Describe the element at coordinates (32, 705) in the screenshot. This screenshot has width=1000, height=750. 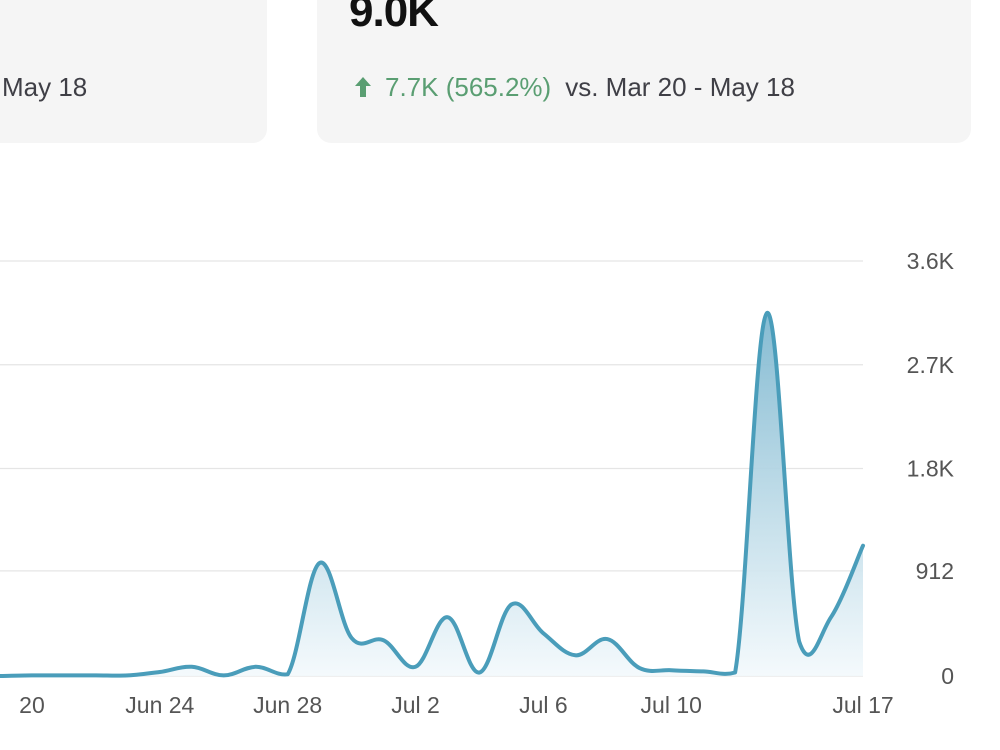
I see `x-tick-label: 20` at that location.